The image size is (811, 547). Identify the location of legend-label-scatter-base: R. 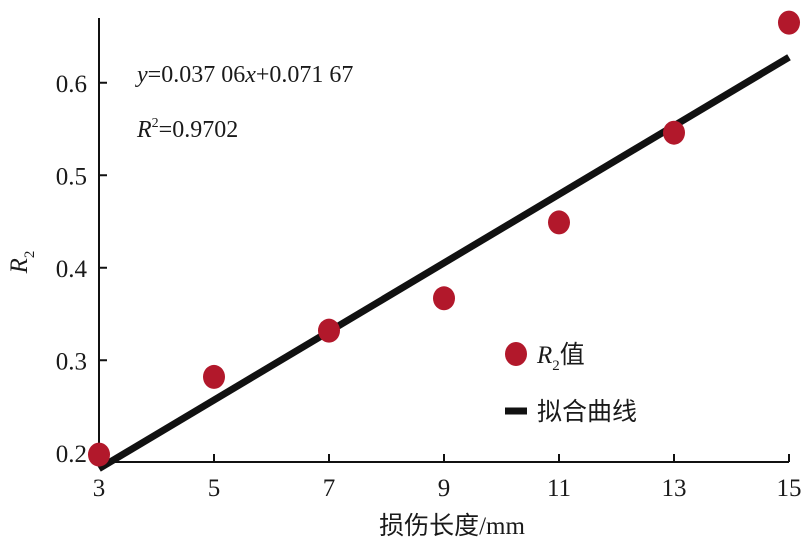
(544, 355).